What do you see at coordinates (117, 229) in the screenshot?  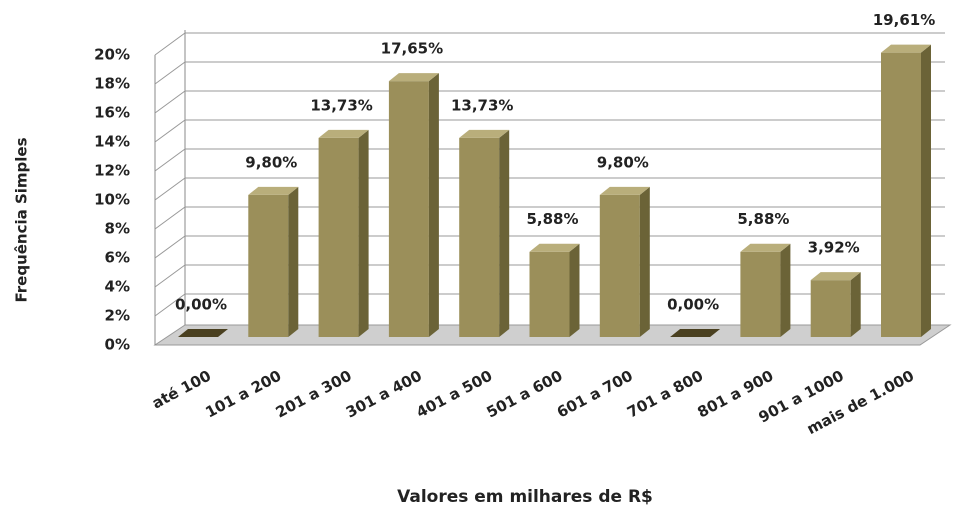 I see `y-tick-label: 8%` at bounding box center [117, 229].